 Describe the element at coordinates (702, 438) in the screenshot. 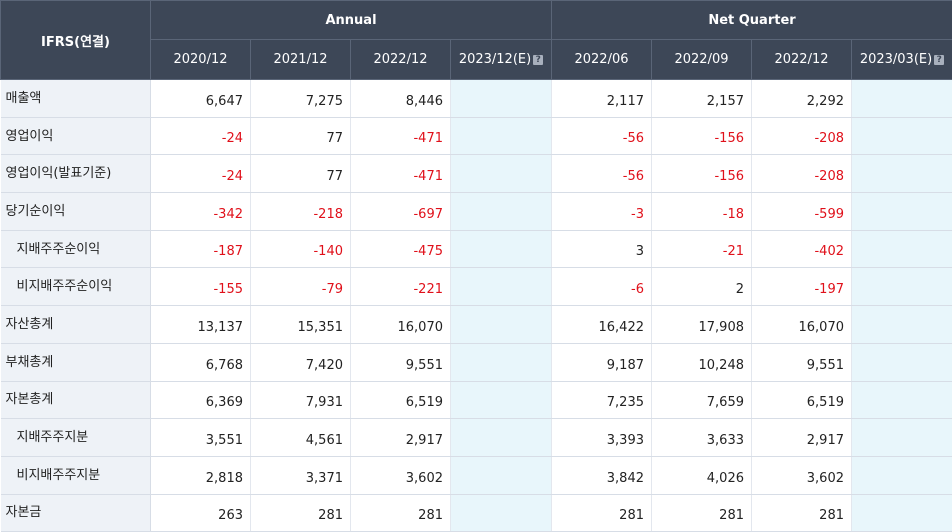

I see `value-cell: 3,633` at that location.